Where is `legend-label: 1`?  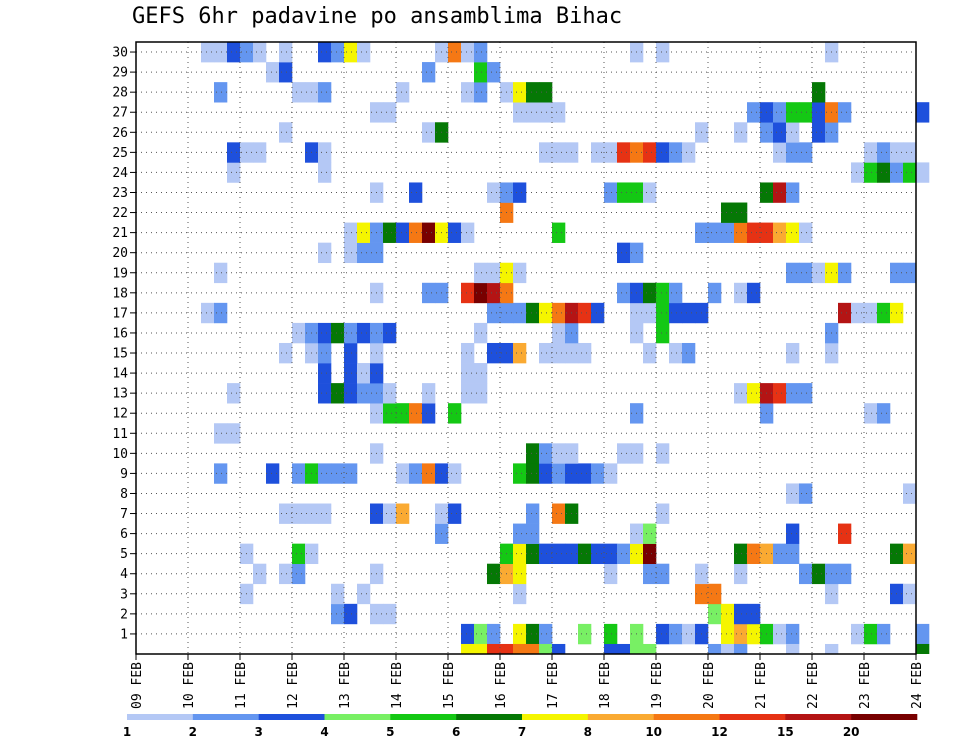
legend-label: 1 is located at coordinates (127, 732).